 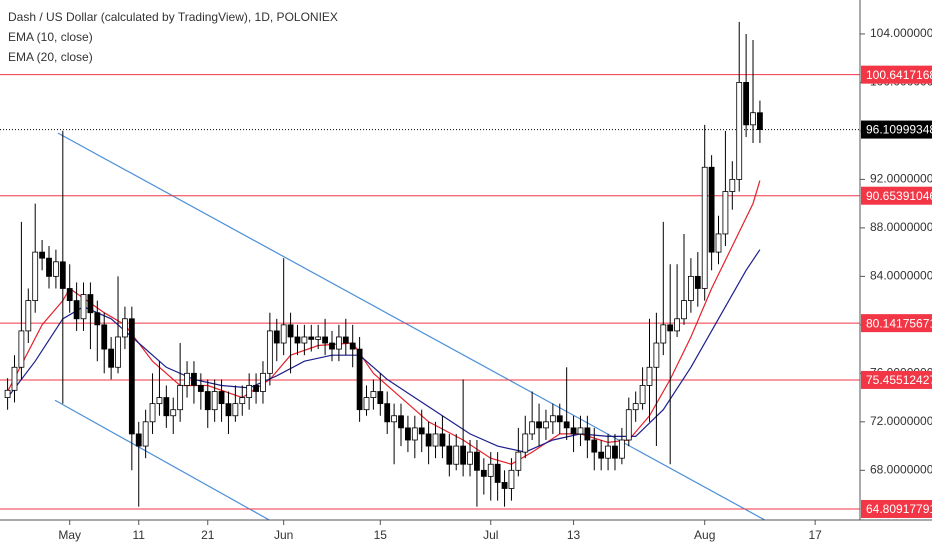 What do you see at coordinates (901, 33) in the screenshot?
I see `y-tick-label: 104.00000000` at bounding box center [901, 33].